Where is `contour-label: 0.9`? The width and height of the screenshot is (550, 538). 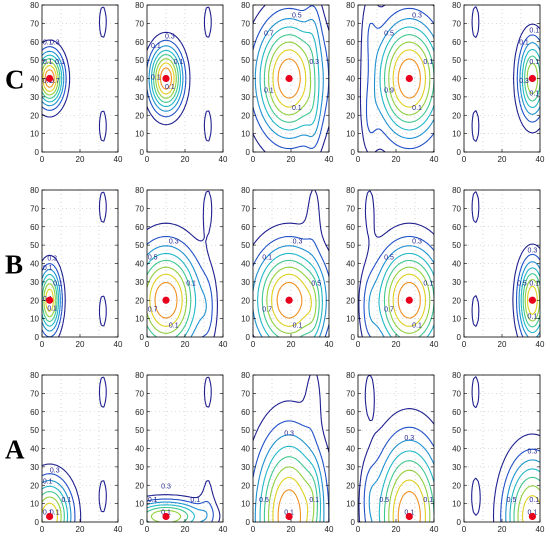
contour-label: 0.9 is located at coordinates (389, 90).